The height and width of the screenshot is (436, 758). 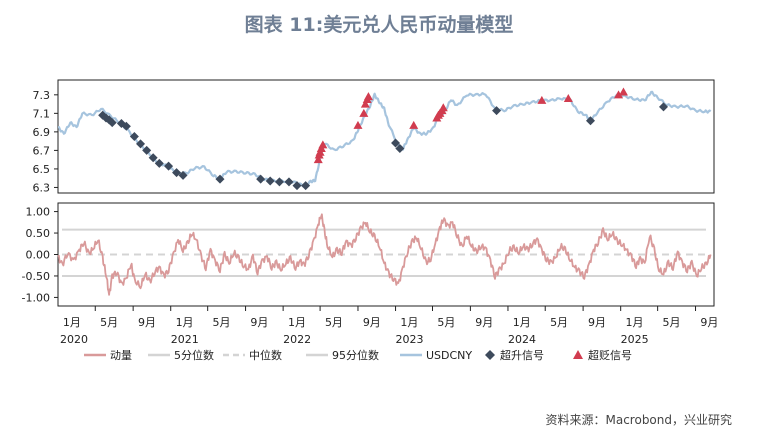 I want to click on y-tick-label: 6.9, so click(x=42, y=132).